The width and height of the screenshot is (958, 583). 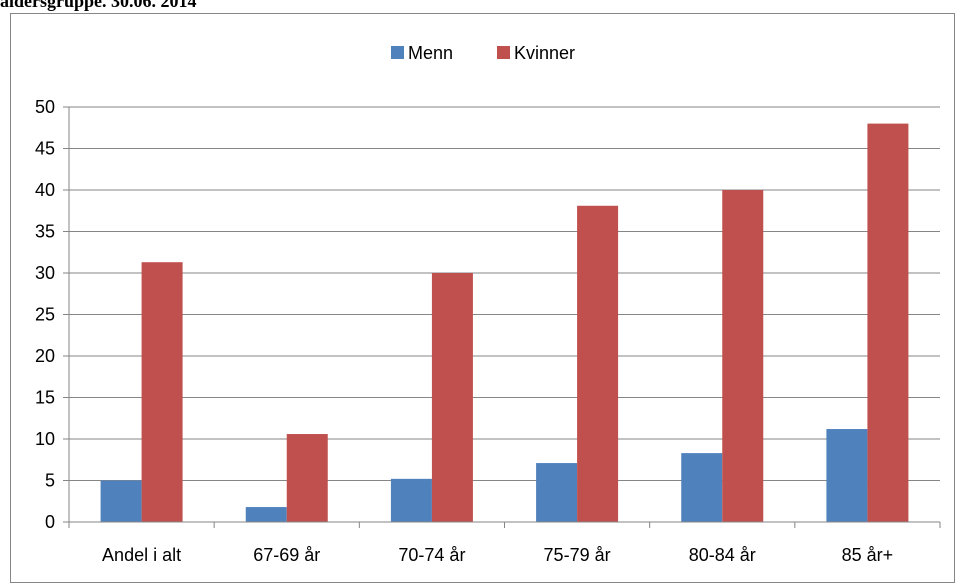 What do you see at coordinates (577, 555) in the screenshot?
I see `x-tick-label: 75-79 år` at bounding box center [577, 555].